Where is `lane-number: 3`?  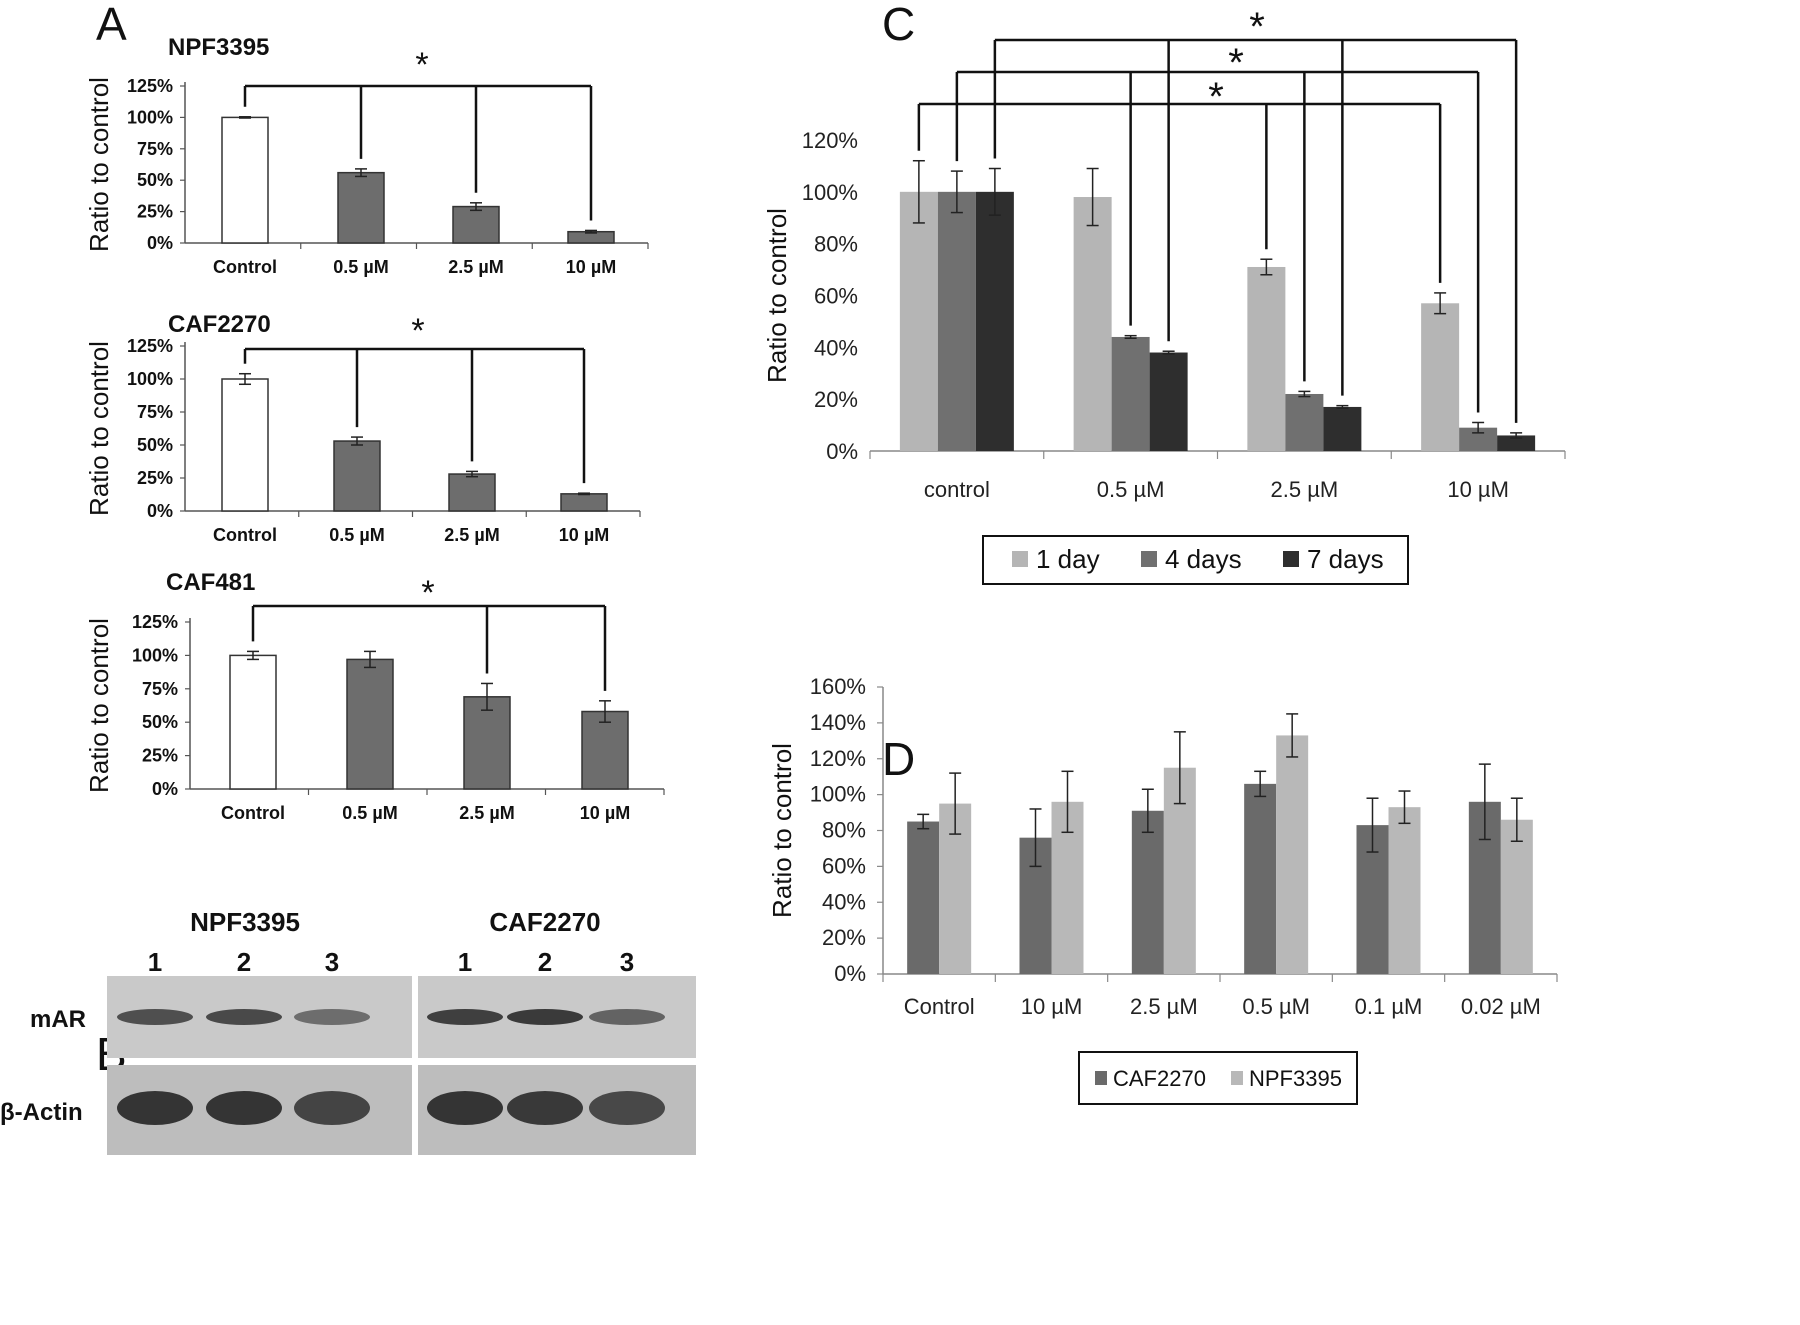 lane-number: 3 is located at coordinates (627, 962).